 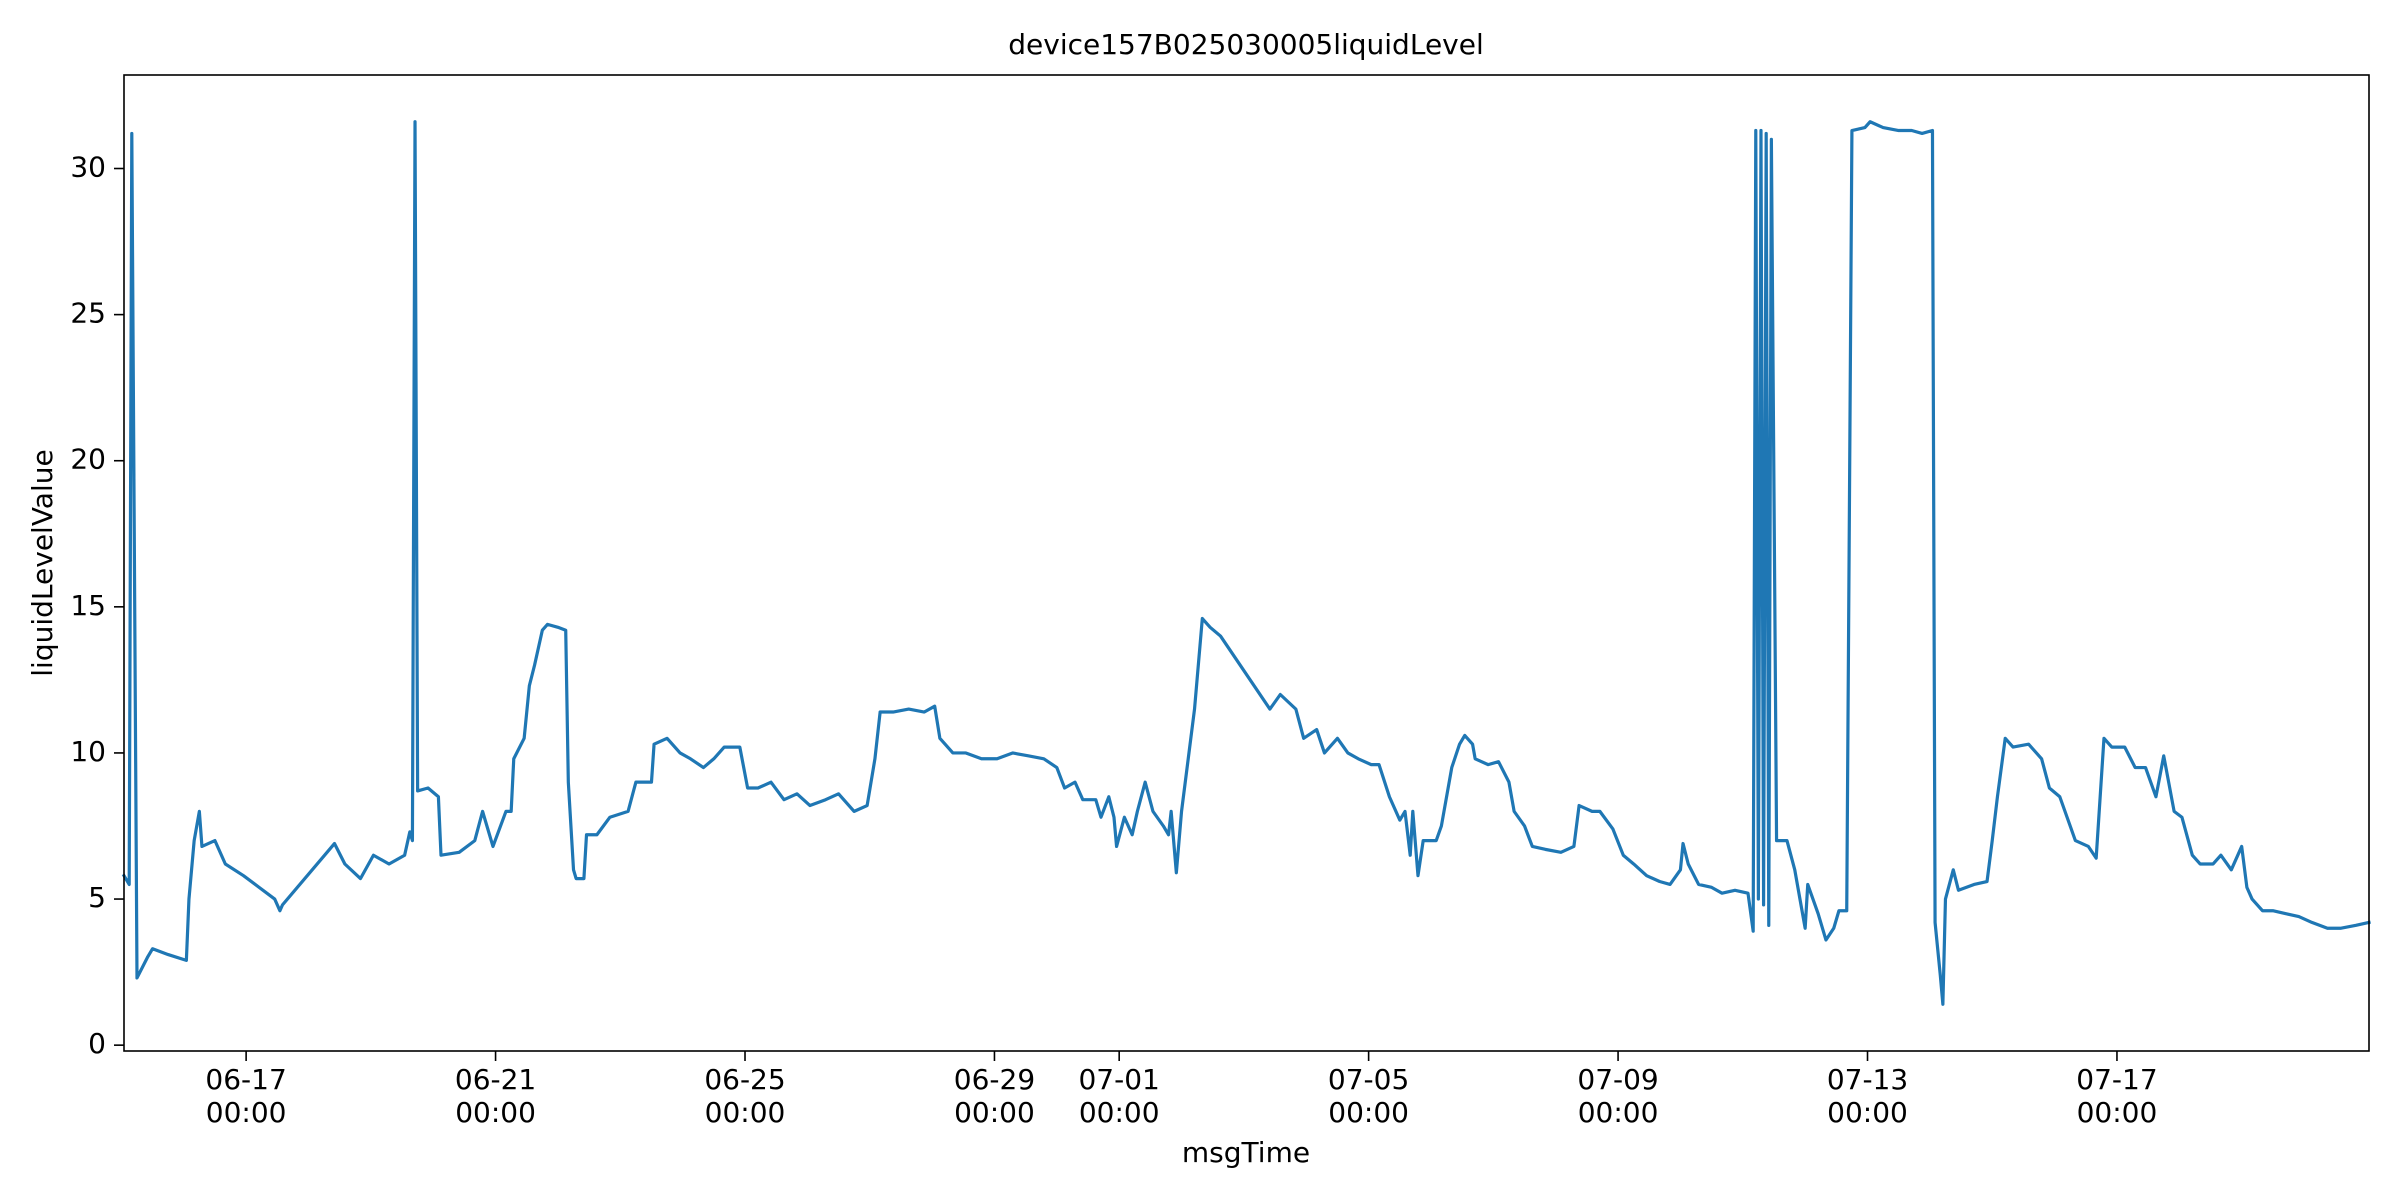 What do you see at coordinates (1867, 1079) in the screenshot?
I see `x-tick-label-line: 07-13` at bounding box center [1867, 1079].